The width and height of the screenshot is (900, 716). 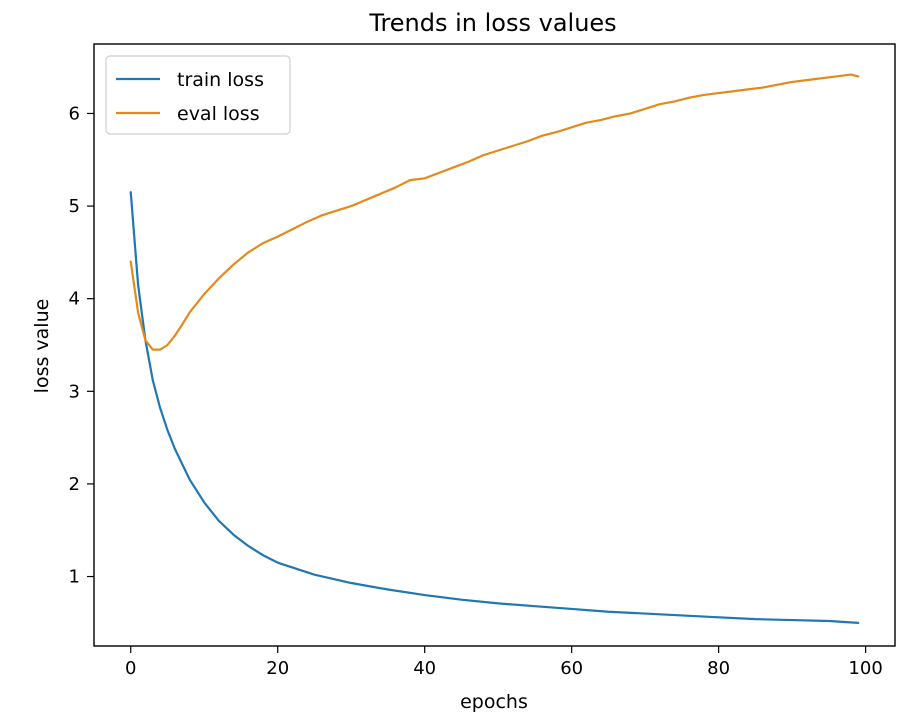 What do you see at coordinates (571, 668) in the screenshot?
I see `x-tick-label: 60` at bounding box center [571, 668].